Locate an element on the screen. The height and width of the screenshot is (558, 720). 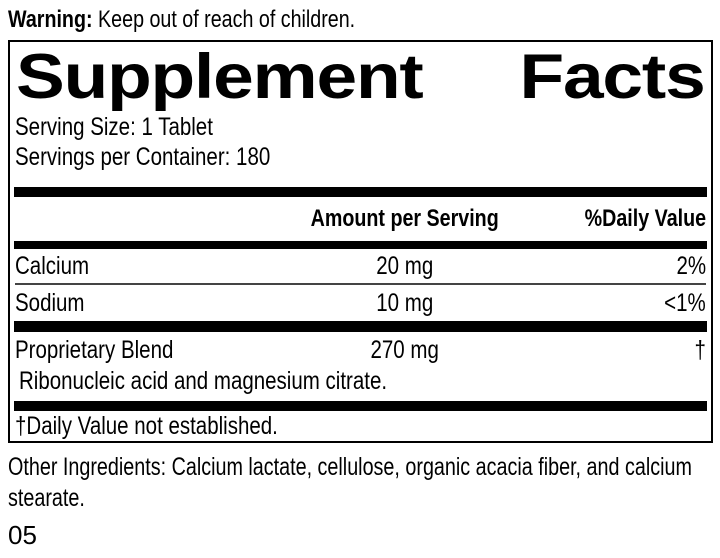
table-row-calcium: Calcium 20 mg 2% is located at coordinates (360, 266).